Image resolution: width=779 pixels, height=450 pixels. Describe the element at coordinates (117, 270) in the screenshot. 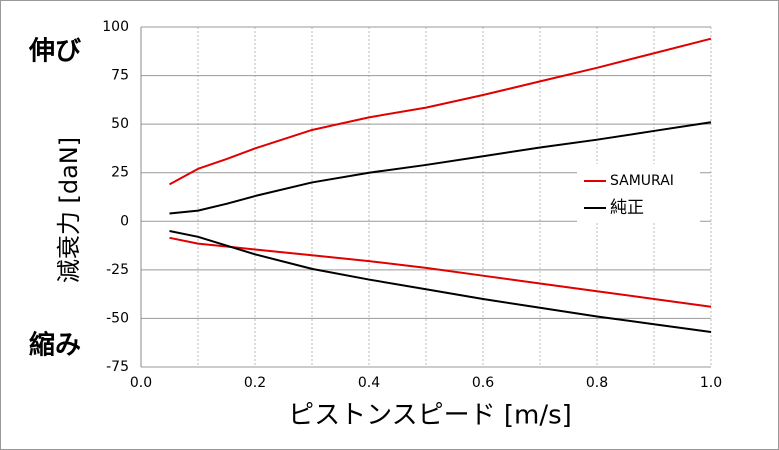

I see `y-tick-label: -25` at that location.